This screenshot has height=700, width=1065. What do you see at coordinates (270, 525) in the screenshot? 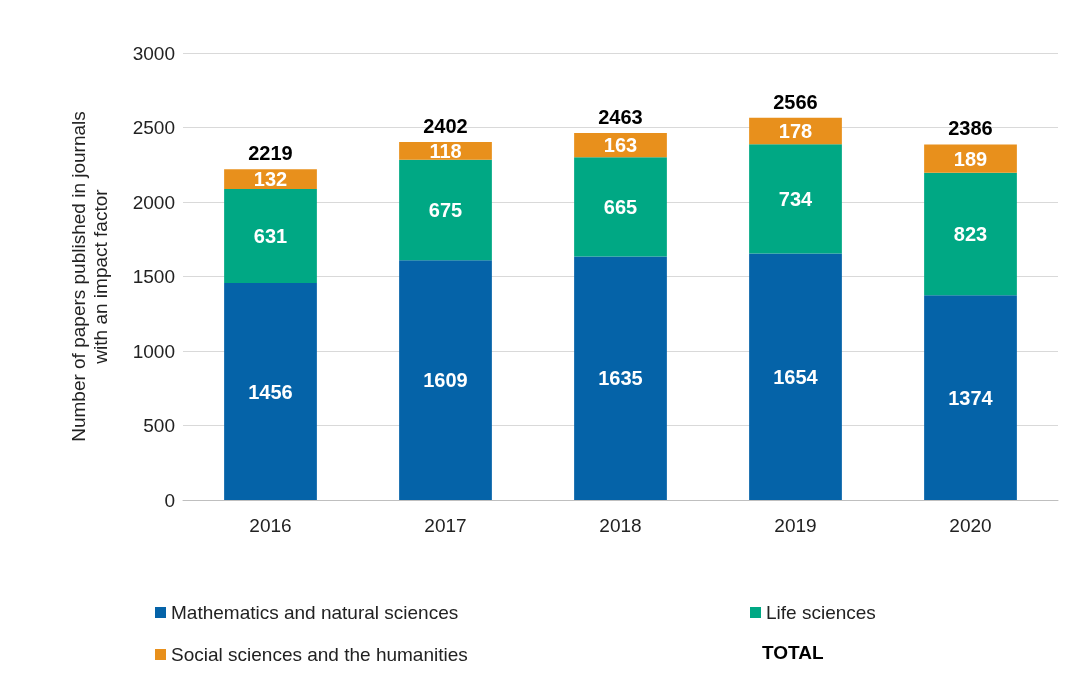
I see `x-tick-label: 2016` at bounding box center [270, 525].